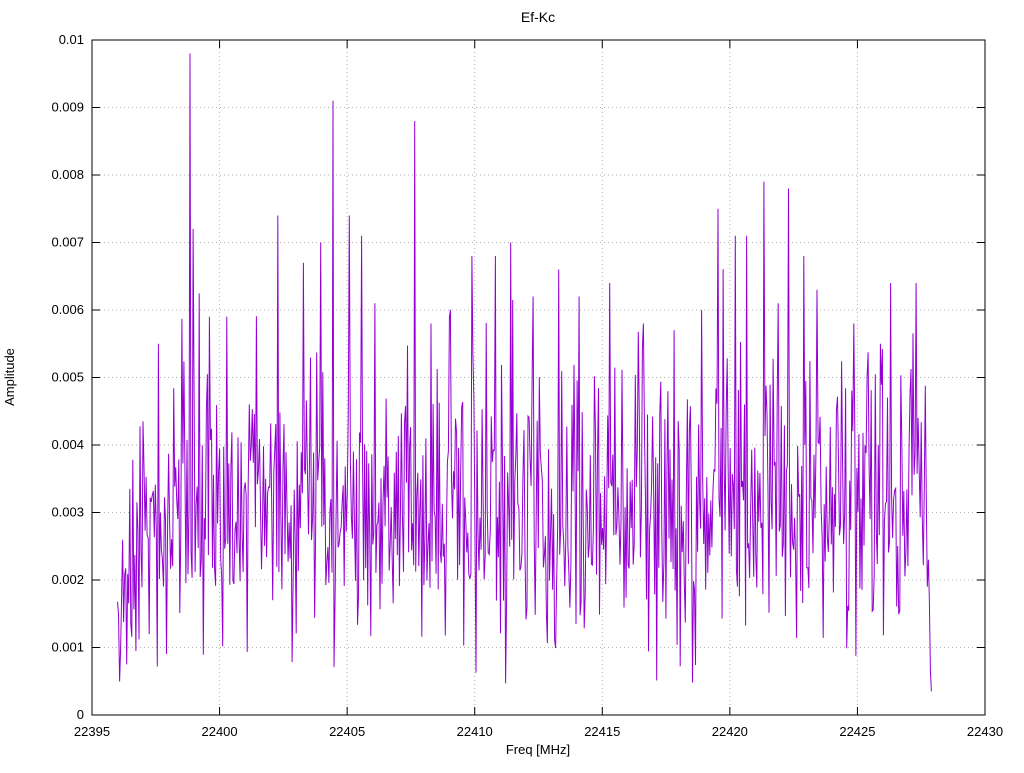 The image size is (1024, 773). What do you see at coordinates (219, 731) in the screenshot?
I see `x-tick-label: 22400` at bounding box center [219, 731].